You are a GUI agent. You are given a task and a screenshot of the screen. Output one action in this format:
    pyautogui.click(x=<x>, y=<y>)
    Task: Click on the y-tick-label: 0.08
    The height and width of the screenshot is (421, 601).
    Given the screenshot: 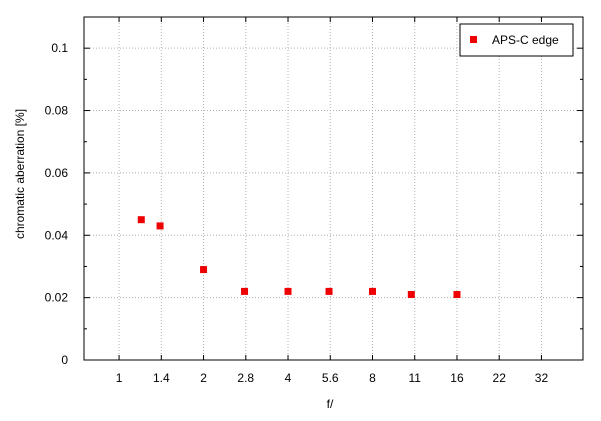 What is the action you would take?
    pyautogui.click(x=57, y=111)
    